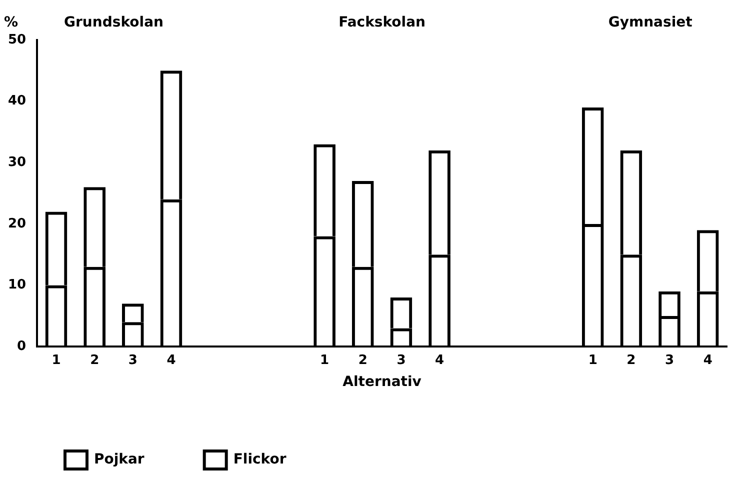  What do you see at coordinates (21, 346) in the screenshot?
I see `y-tick-label: 0` at bounding box center [21, 346].